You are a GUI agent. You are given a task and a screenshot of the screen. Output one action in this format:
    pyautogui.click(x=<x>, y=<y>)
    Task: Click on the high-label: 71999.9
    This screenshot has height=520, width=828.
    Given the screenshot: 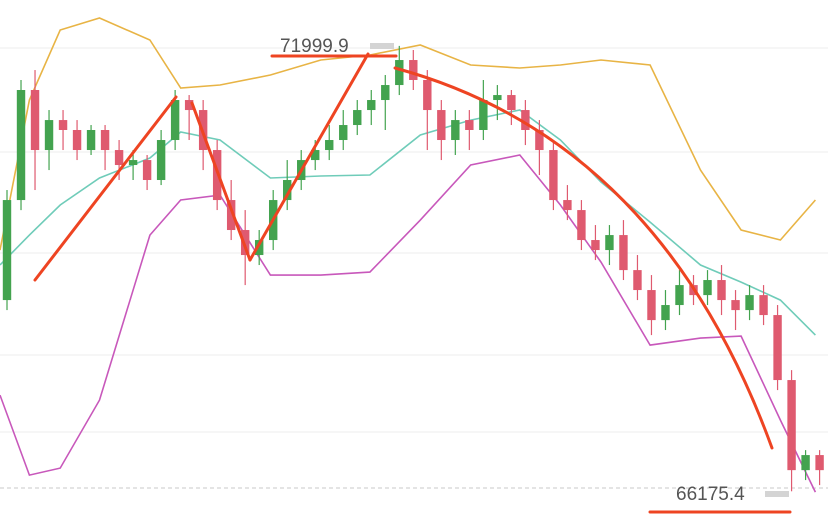 What is the action you would take?
    pyautogui.click(x=314, y=46)
    